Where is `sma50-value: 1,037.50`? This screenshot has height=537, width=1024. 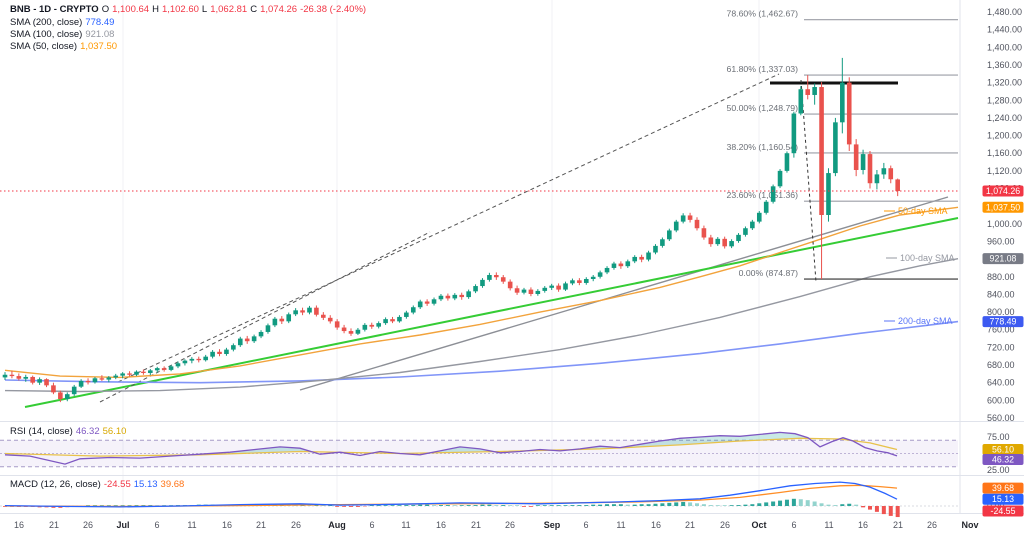 sma50-value: 1,037.50 is located at coordinates (99, 46).